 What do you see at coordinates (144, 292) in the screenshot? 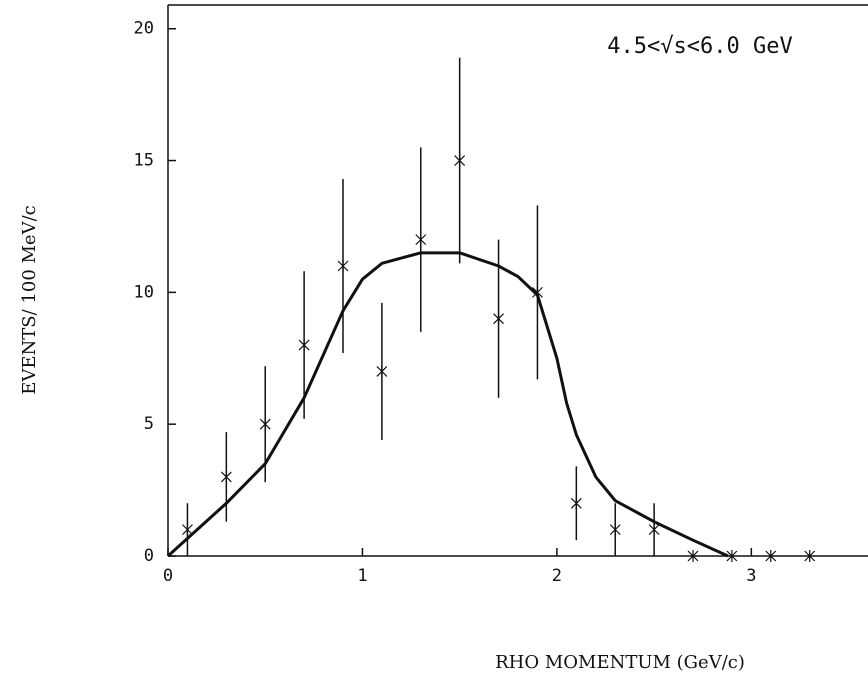
I see `y-tick-label: 10` at bounding box center [144, 292].